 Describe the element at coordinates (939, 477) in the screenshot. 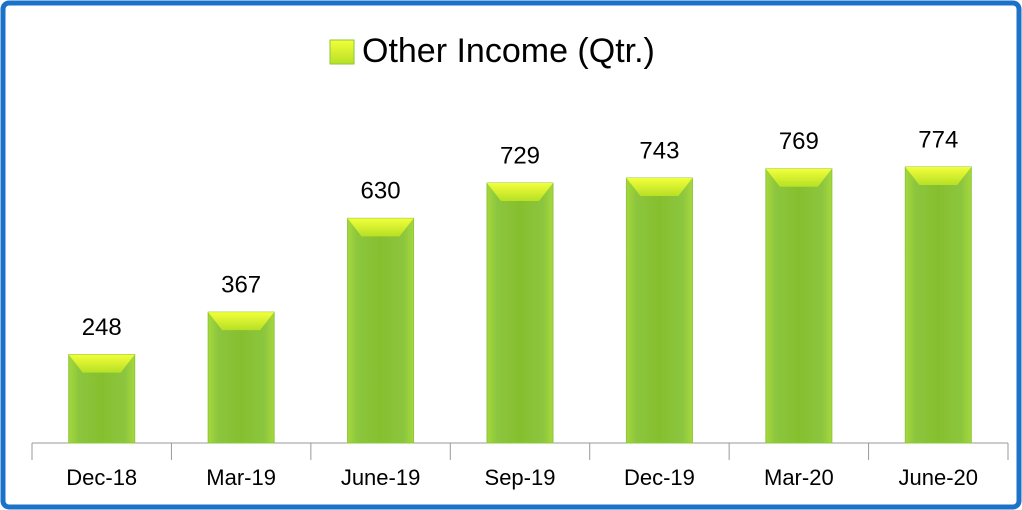

I see `x-tick-label: June-20` at that location.